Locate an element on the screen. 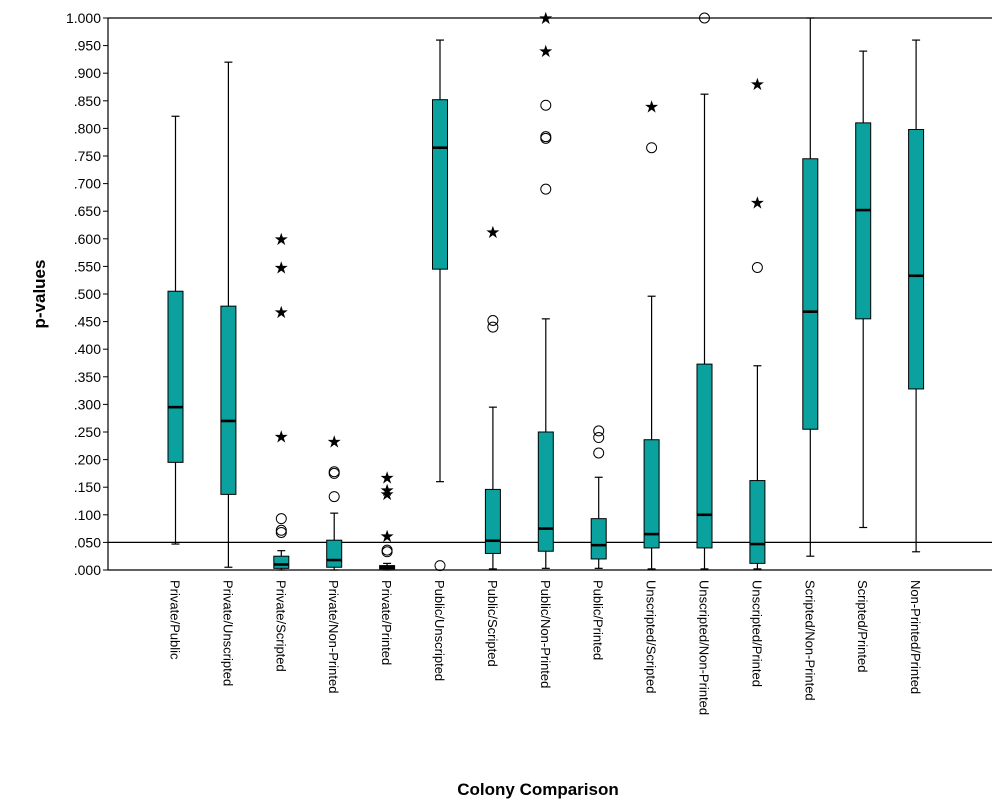  y-tick-label: .650 is located at coordinates (87, 211).